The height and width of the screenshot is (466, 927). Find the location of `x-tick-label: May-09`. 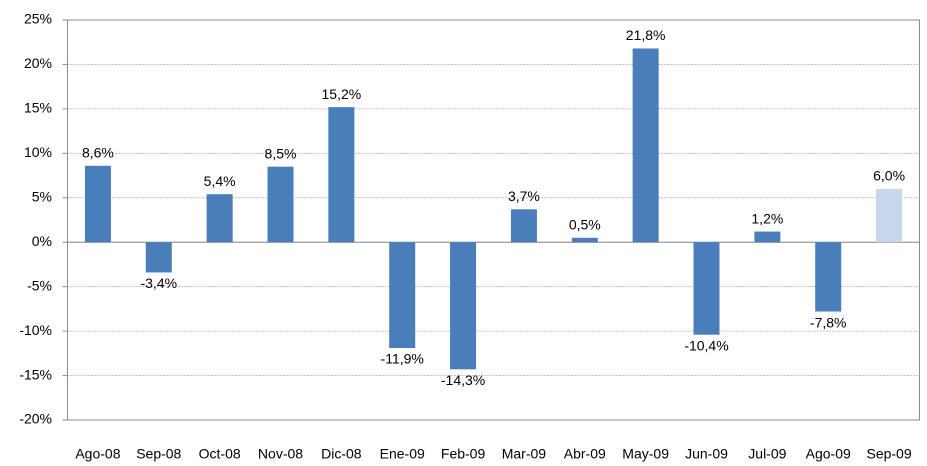

x-tick-label: May-09 is located at coordinates (645, 454).